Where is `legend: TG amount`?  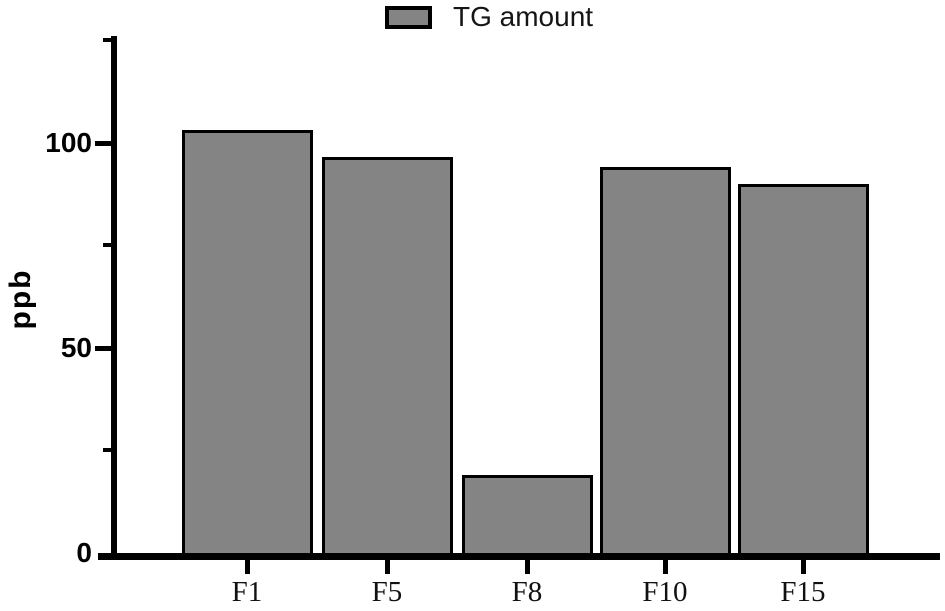
legend: TG amount is located at coordinates (489, 17).